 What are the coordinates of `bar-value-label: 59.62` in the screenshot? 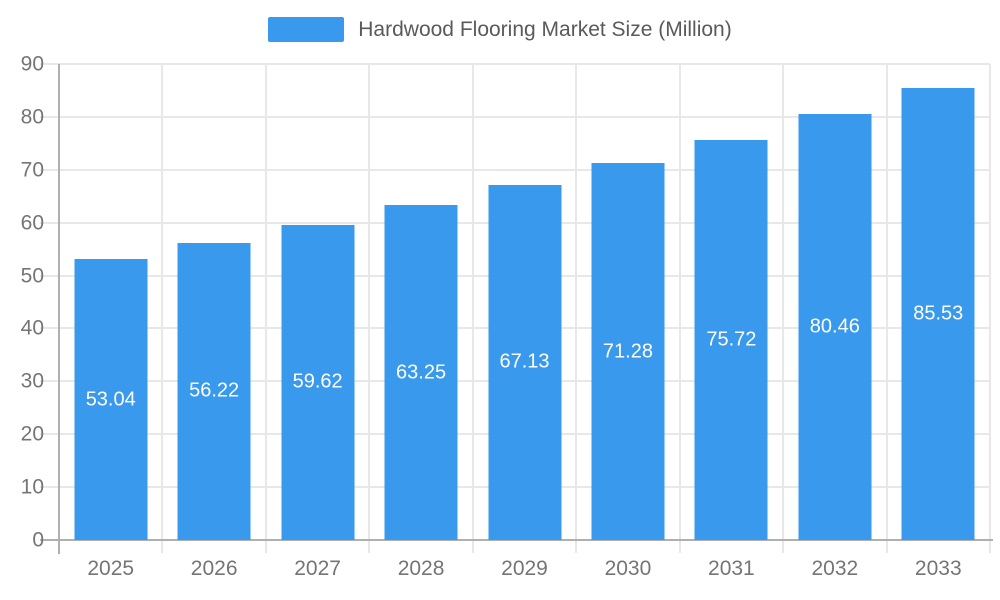 It's located at (317, 381).